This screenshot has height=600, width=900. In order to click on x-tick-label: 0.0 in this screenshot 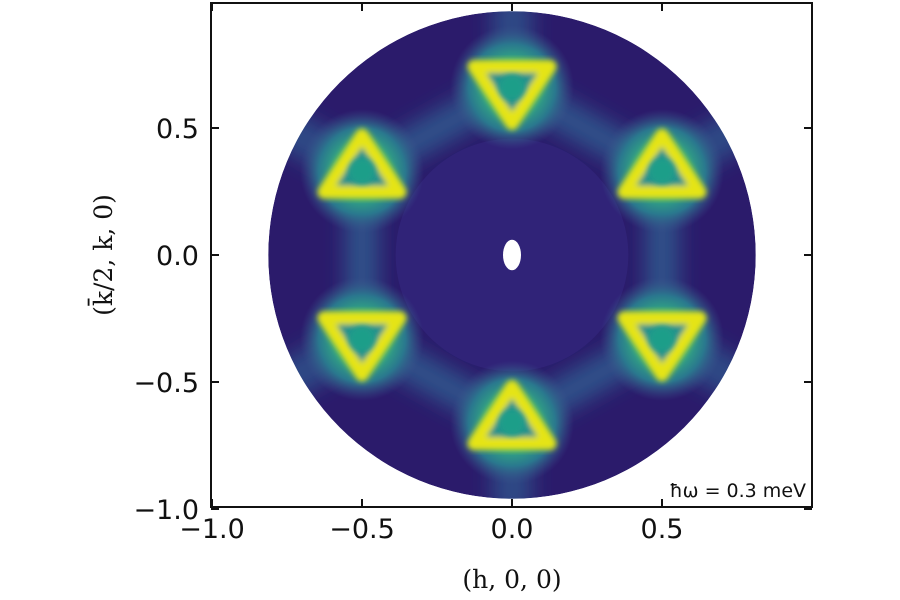, I will do `click(512, 529)`.